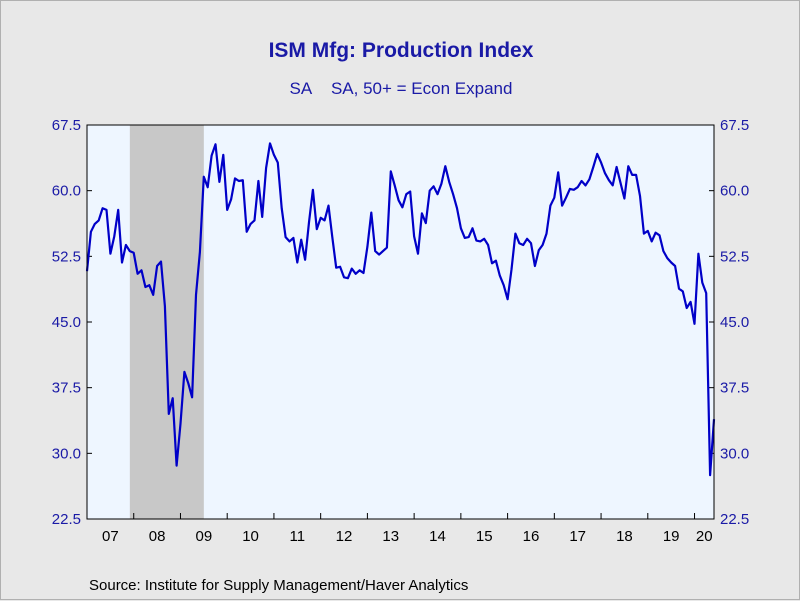 Image resolution: width=800 pixels, height=601 pixels. What do you see at coordinates (734, 388) in the screenshot?
I see `y-tick-label-right: 37.5` at bounding box center [734, 388].